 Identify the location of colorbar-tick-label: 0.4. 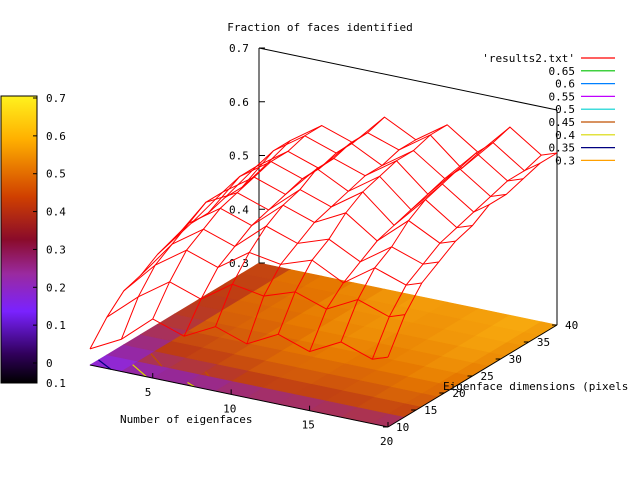
(56, 212).